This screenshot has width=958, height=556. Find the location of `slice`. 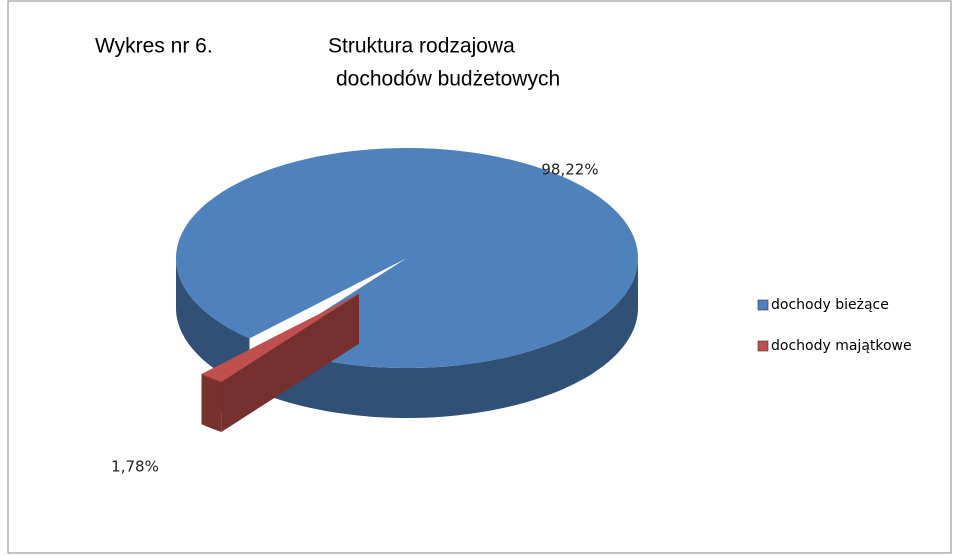

slice is located at coordinates (280, 362).